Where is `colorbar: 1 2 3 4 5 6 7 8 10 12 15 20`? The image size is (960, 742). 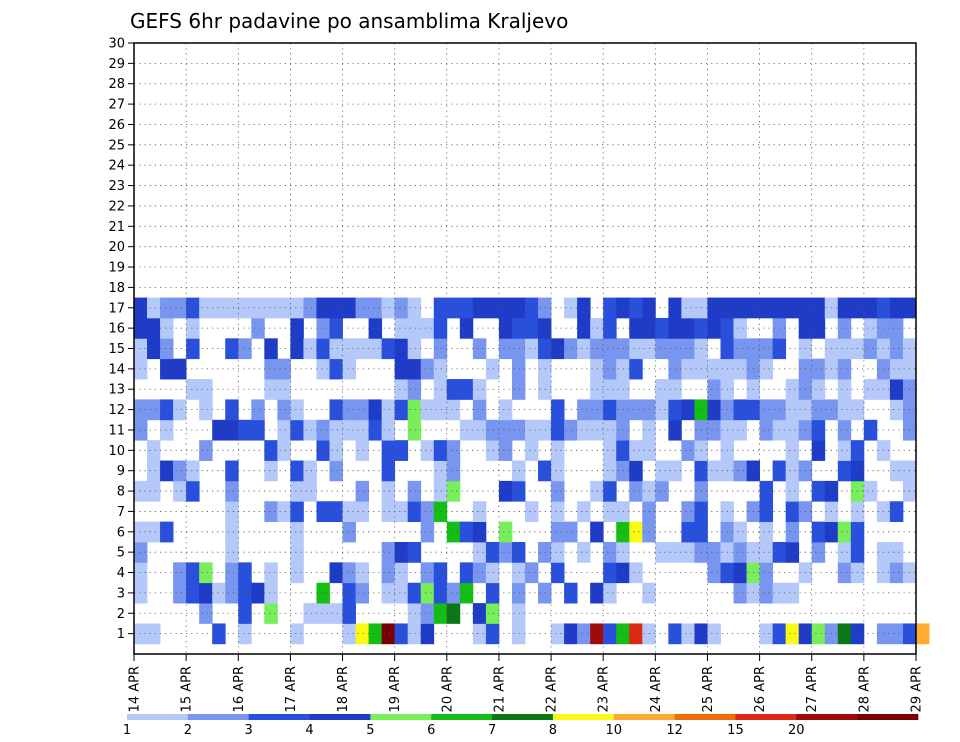 colorbar: 1 2 3 4 5 6 7 8 10 12 15 20 is located at coordinates (521, 726).